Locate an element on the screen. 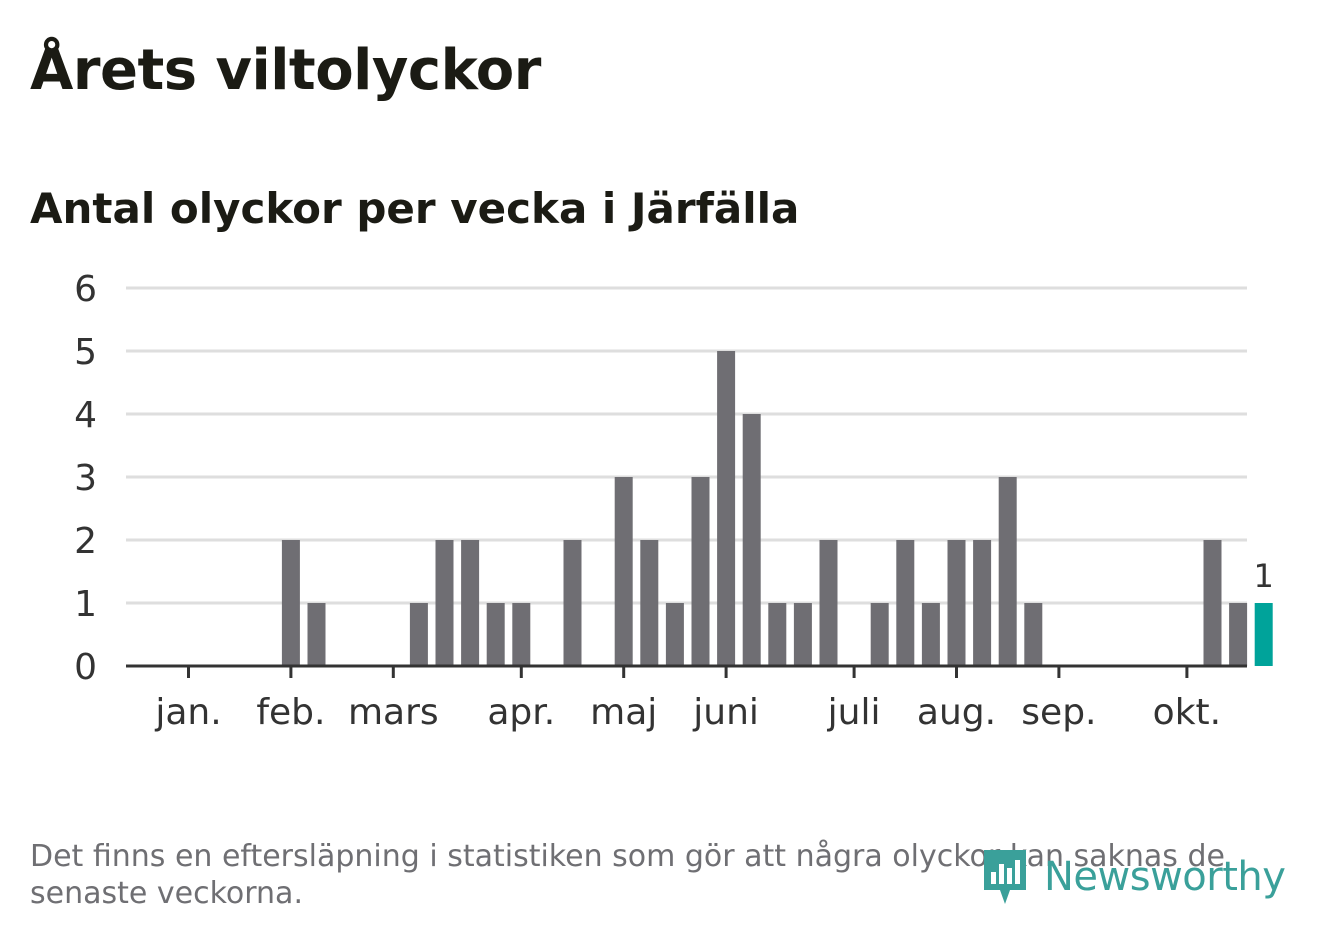  y-tick-label: 5 is located at coordinates (85, 352).